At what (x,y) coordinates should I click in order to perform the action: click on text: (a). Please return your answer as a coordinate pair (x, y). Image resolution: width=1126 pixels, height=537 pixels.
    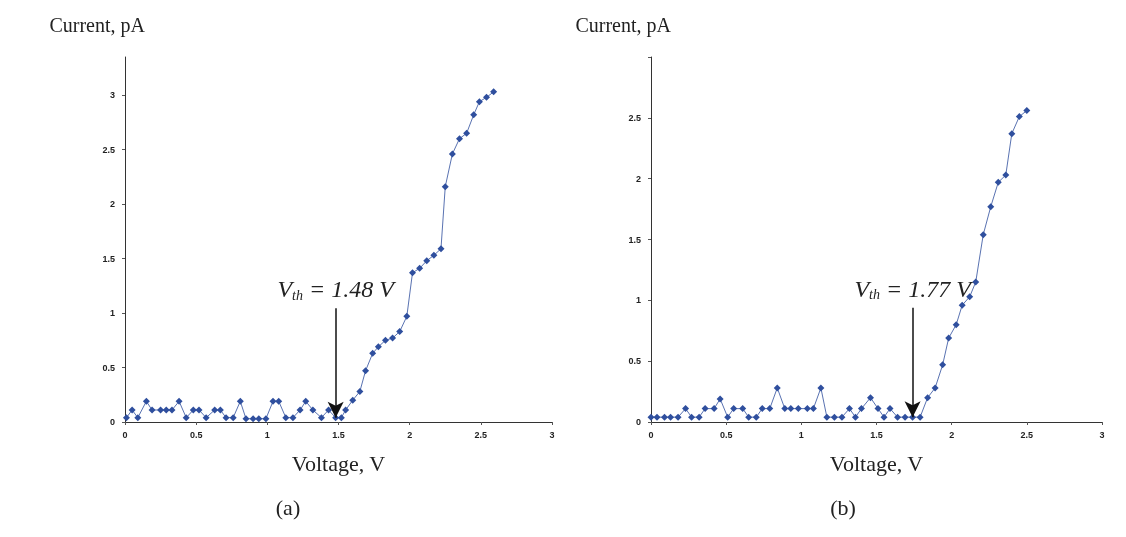
    Looking at the image, I should click on (288, 507).